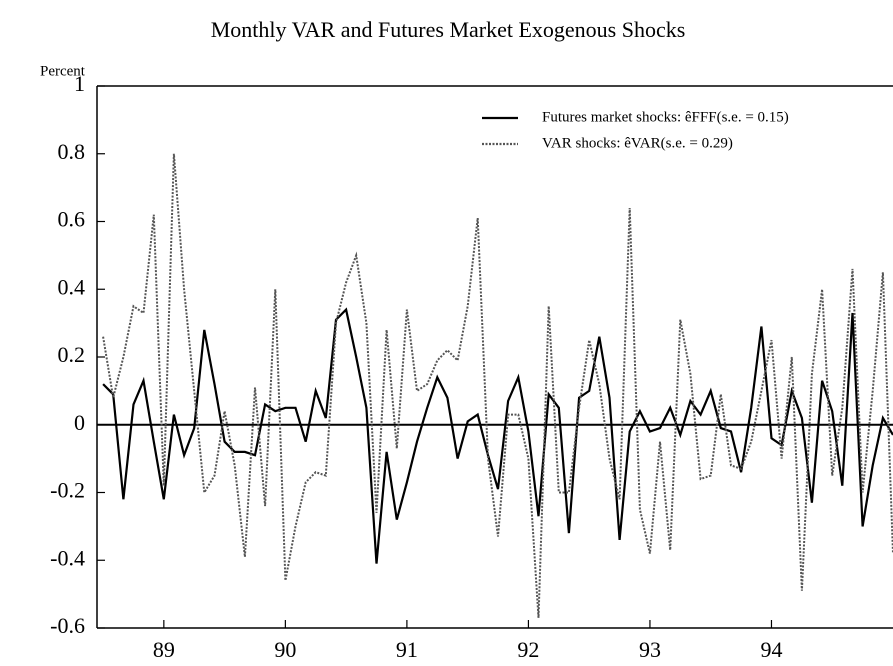  I want to click on y-tick-label: -0.2, so click(67, 490).